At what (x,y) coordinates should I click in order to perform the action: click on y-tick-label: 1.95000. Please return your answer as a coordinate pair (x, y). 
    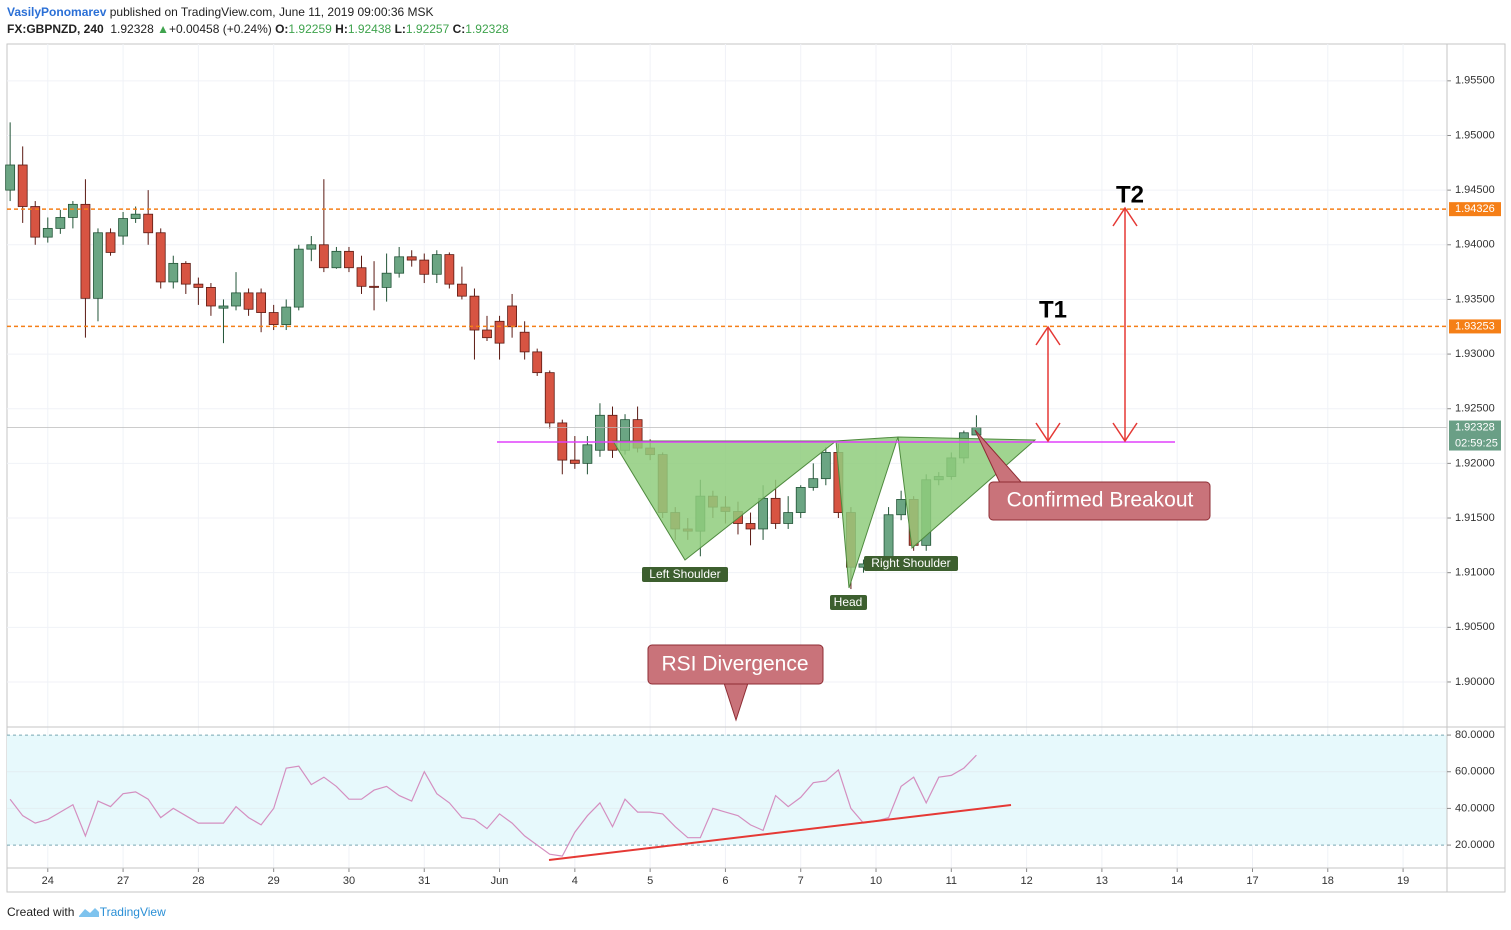
    Looking at the image, I should click on (1475, 135).